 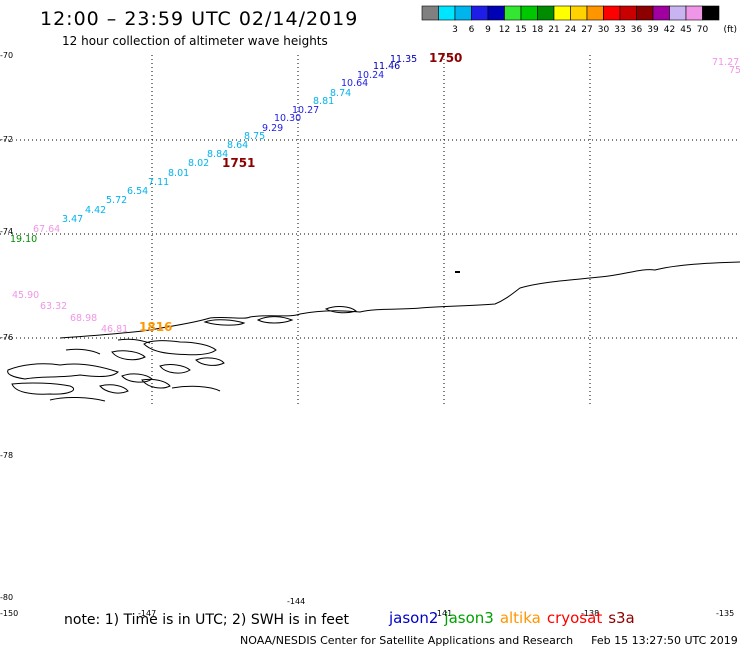 I want to click on colorbar-swatch, so click(x=711, y=13).